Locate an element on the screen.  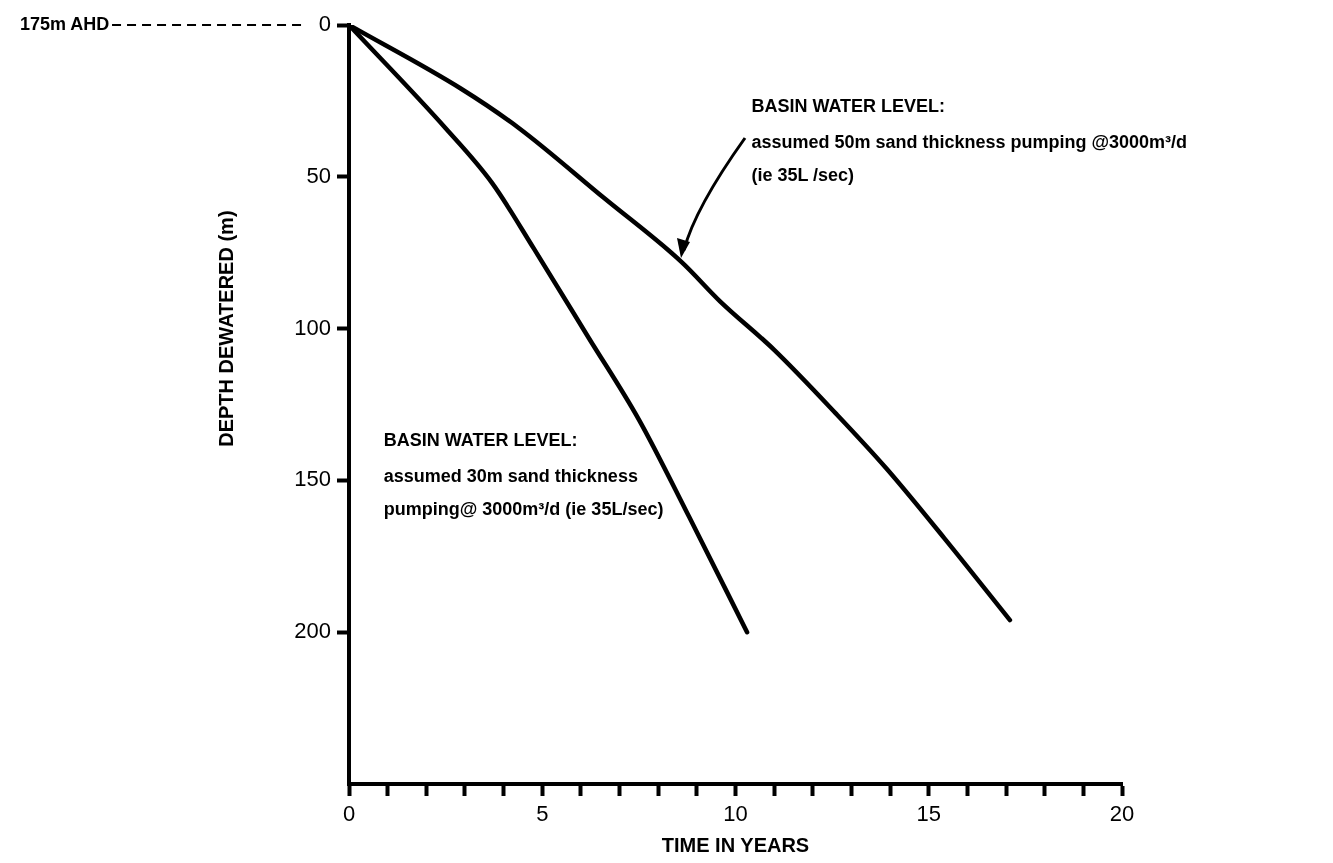
y-tick-label: 100 is located at coordinates (312, 327).